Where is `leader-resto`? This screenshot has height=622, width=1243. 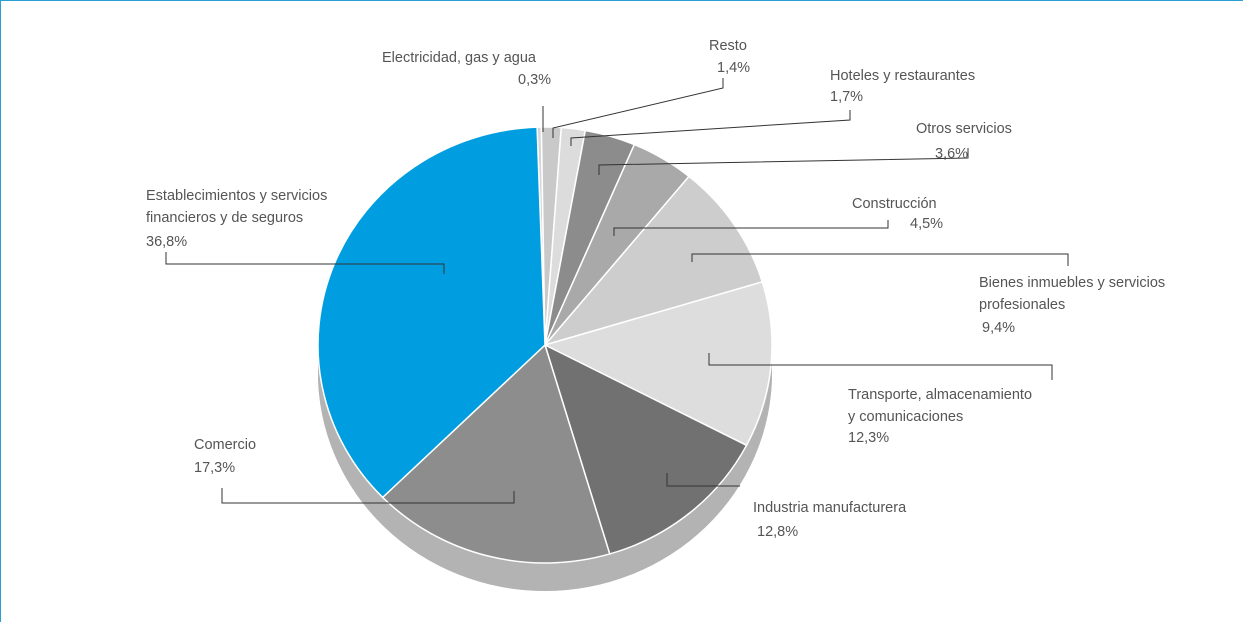 leader-resto is located at coordinates (638, 108).